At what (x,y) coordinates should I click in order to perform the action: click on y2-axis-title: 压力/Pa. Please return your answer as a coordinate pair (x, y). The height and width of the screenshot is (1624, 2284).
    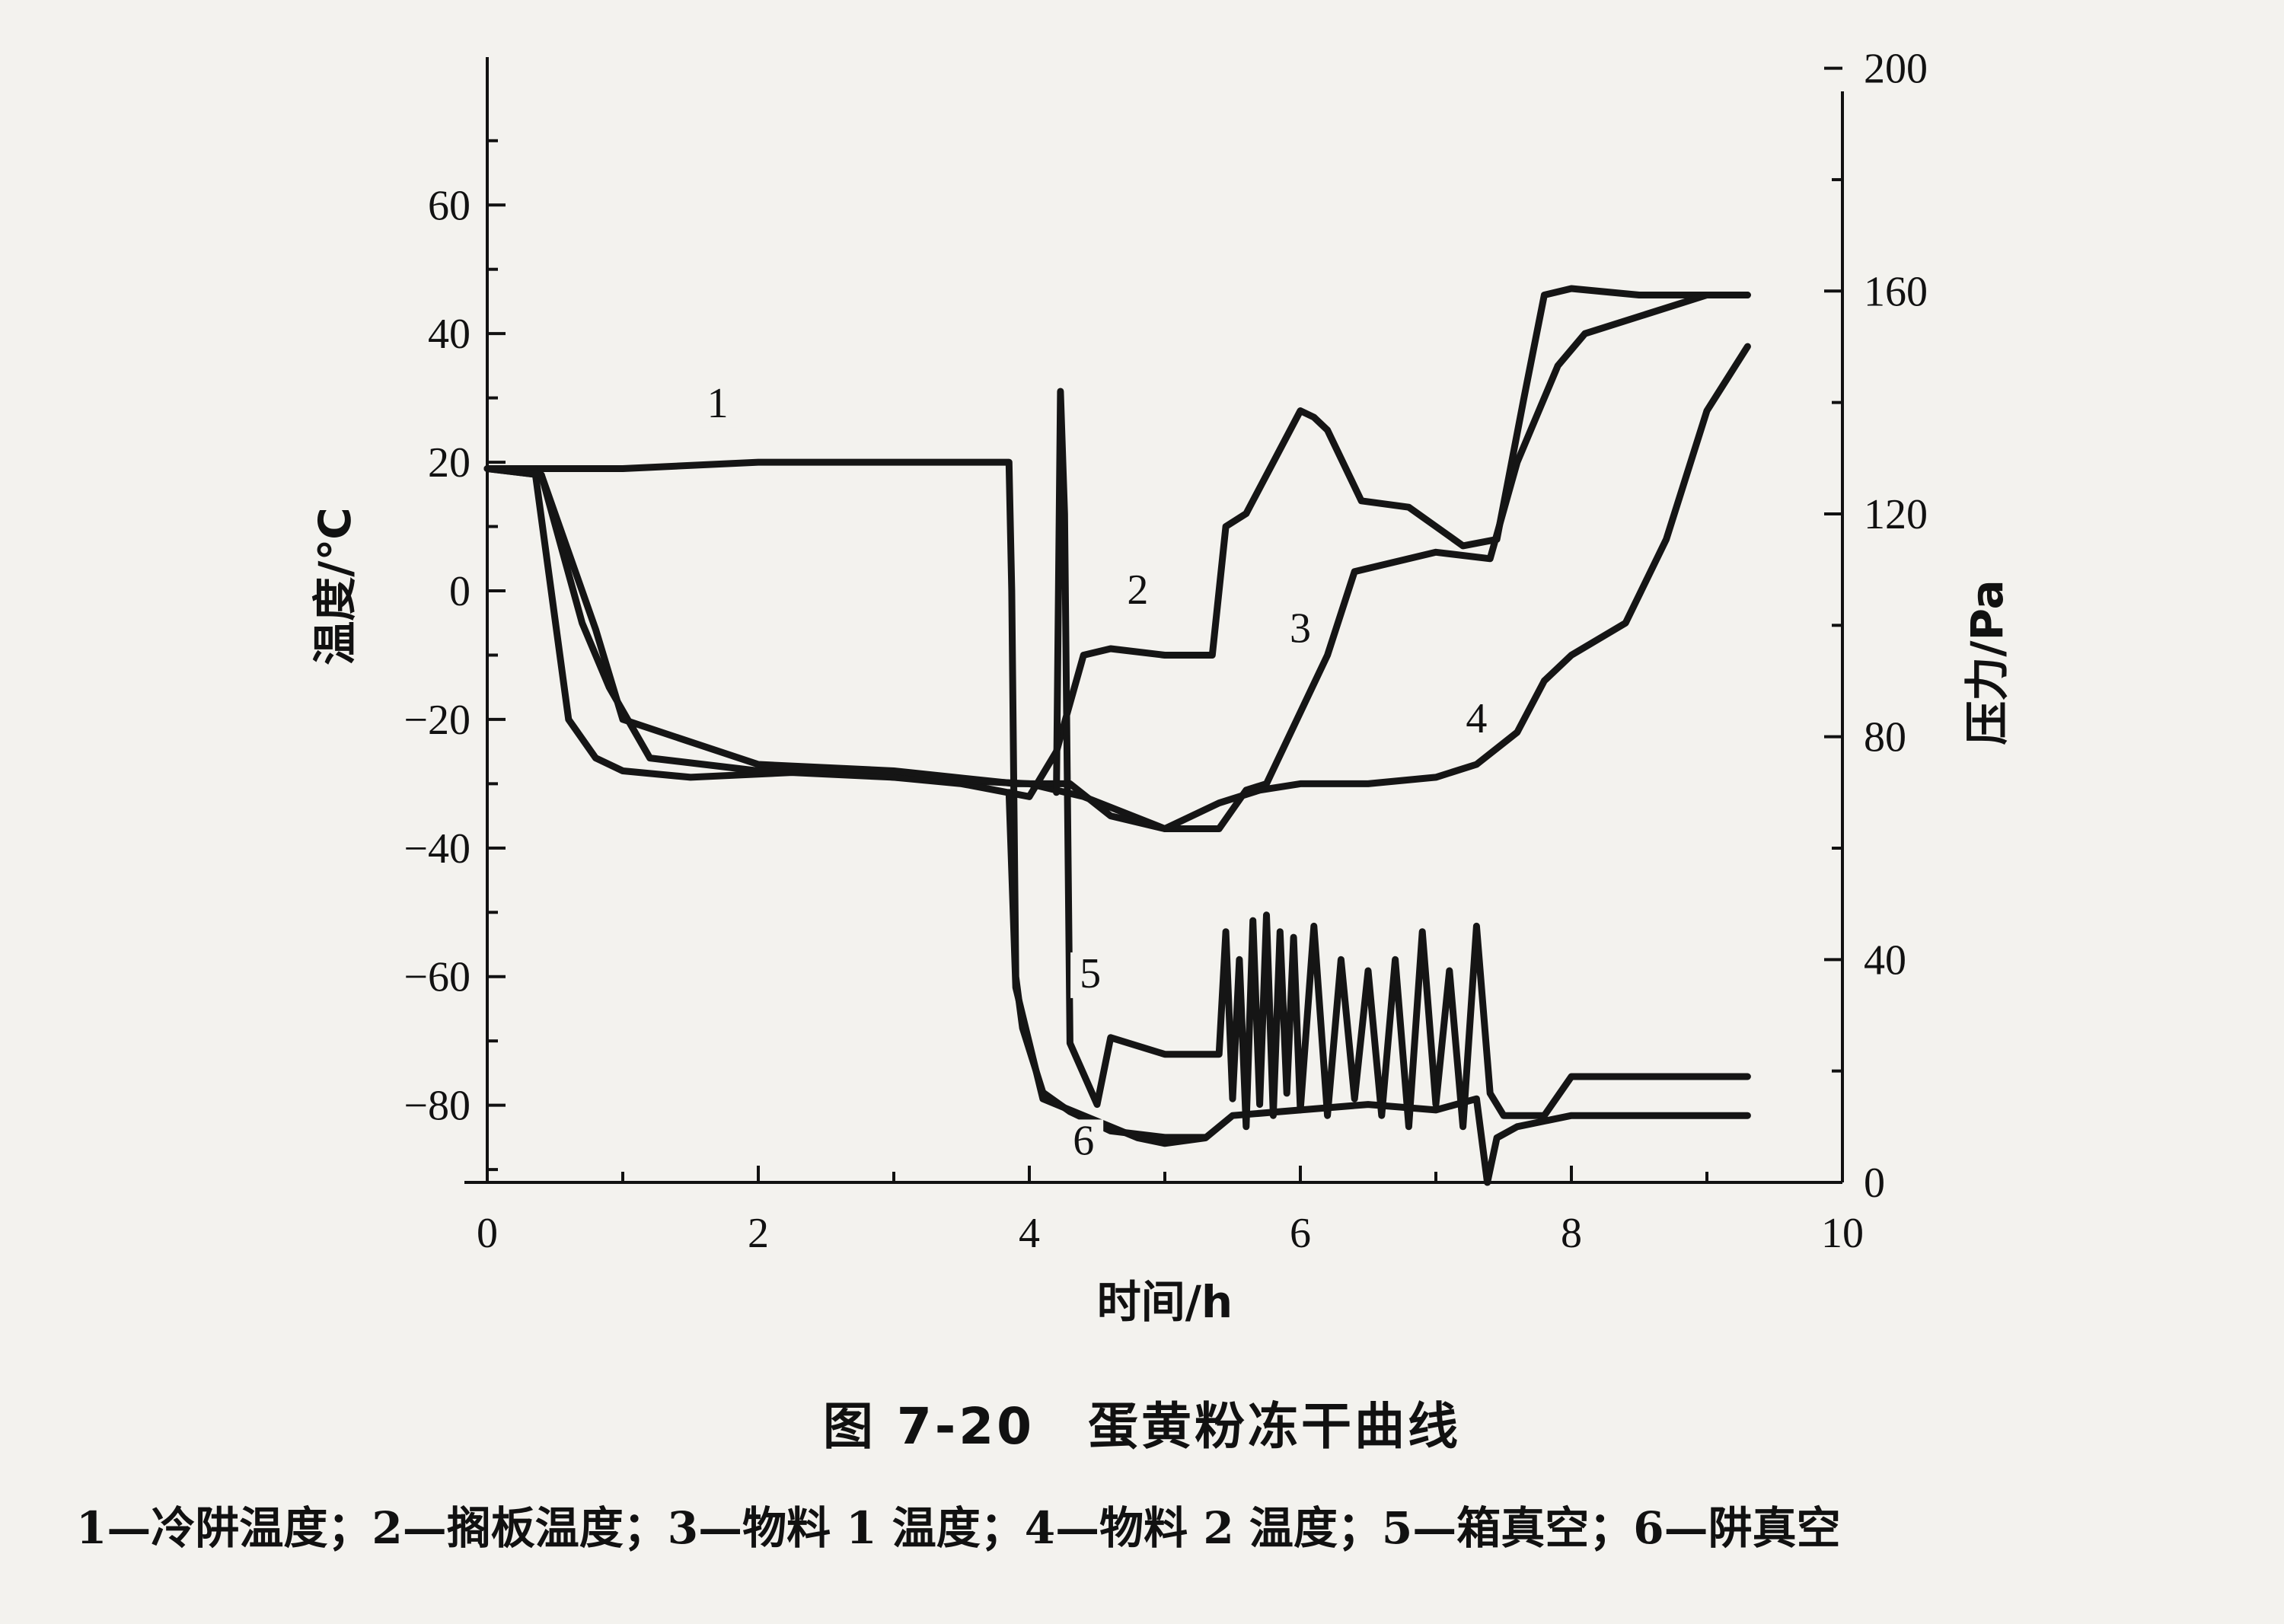
    Looking at the image, I should click on (1987, 662).